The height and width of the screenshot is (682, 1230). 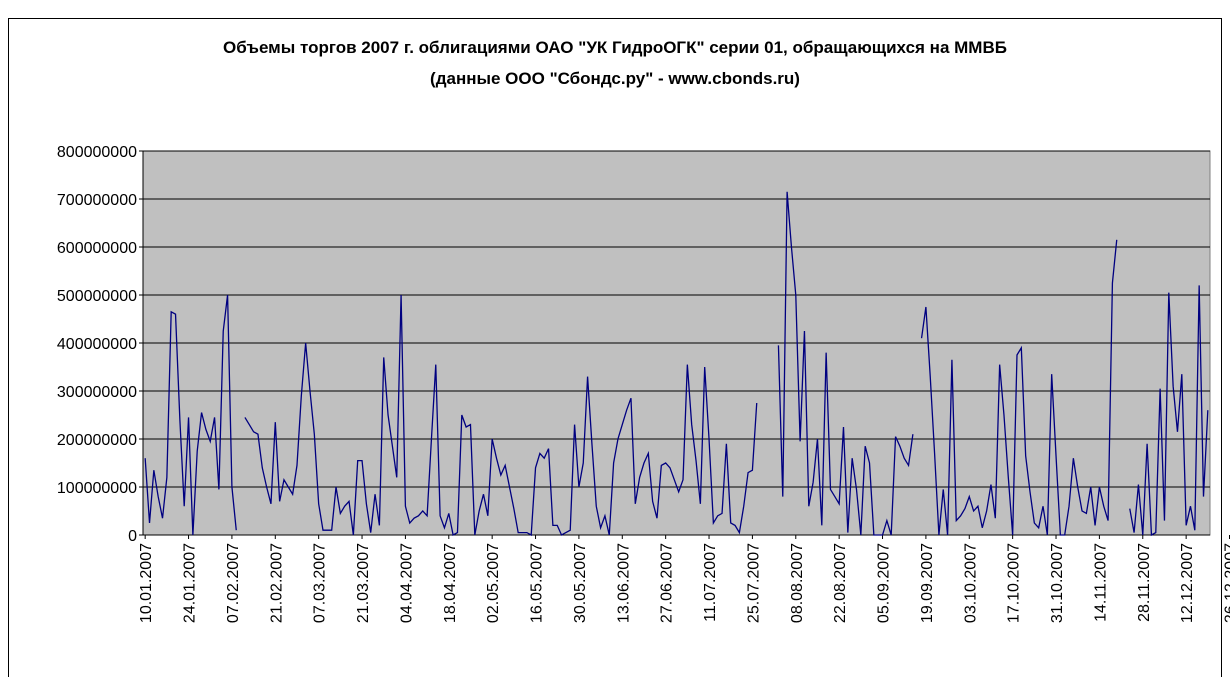 I want to click on x-tick-label: 18.04.2007, so click(x=450, y=583).